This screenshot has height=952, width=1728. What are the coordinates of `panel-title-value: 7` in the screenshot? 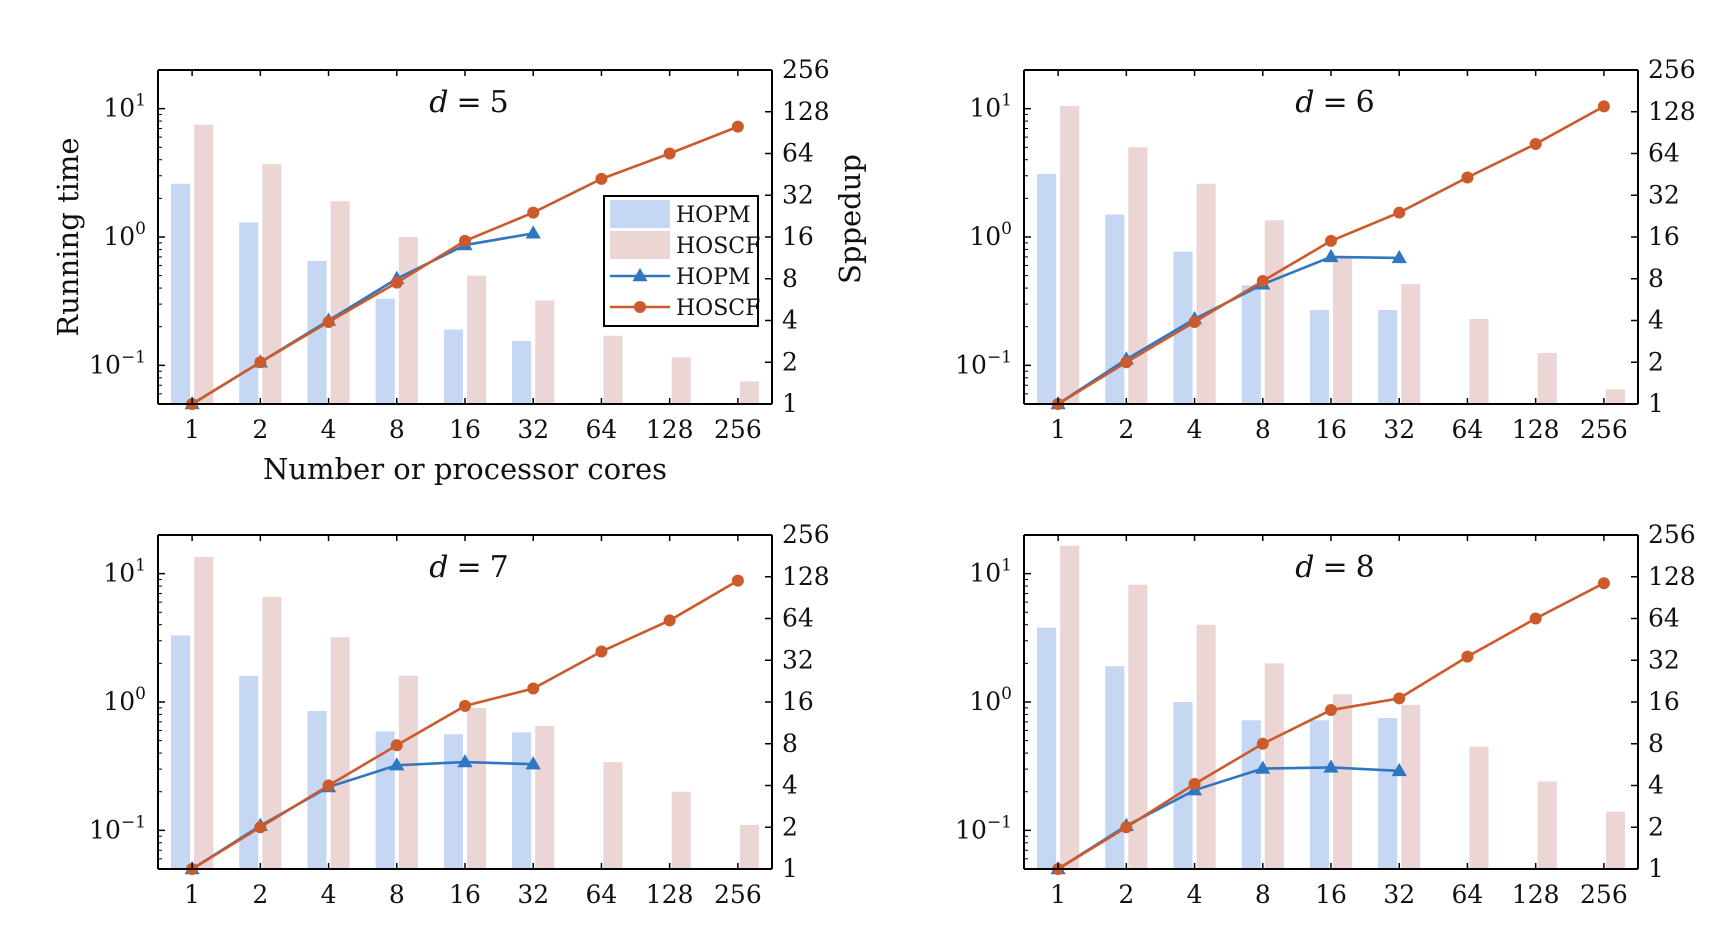 It's located at (499, 567).